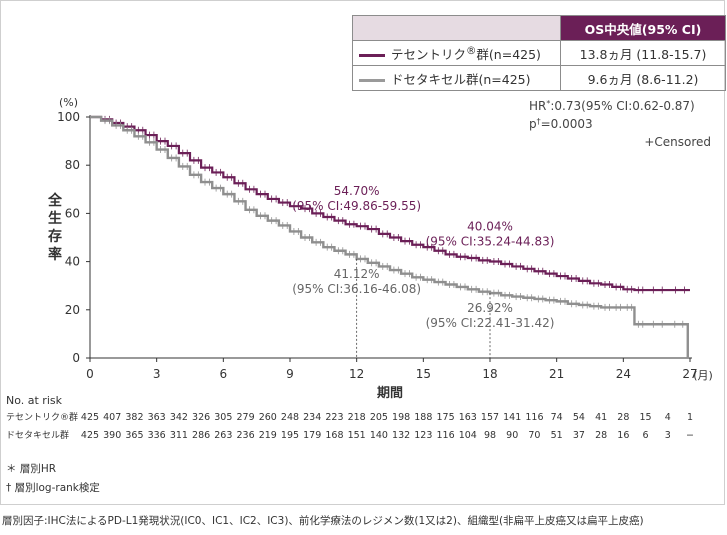 The image size is (727, 535). Describe the element at coordinates (401, 417) in the screenshot. I see `risk-value: 198` at that location.